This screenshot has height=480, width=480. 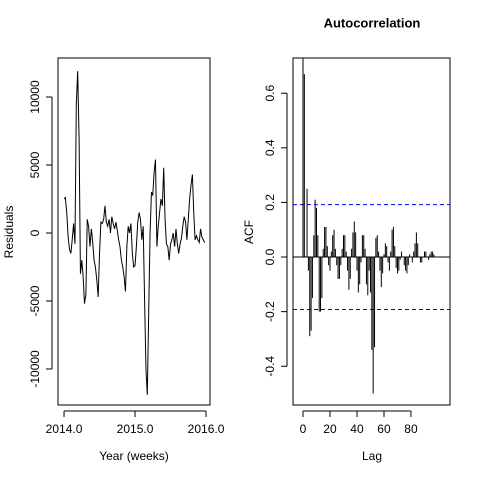 I want to click on y-tick-label: 0, so click(x=35, y=232).